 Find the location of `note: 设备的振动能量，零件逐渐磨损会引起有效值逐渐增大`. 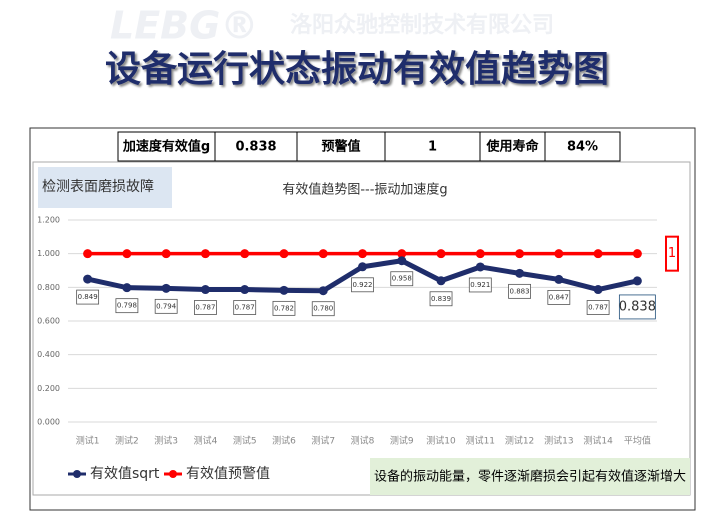

note: 设备的振动能量，零件逐渐磨损会引起有效值逐渐增大 is located at coordinates (530, 477).